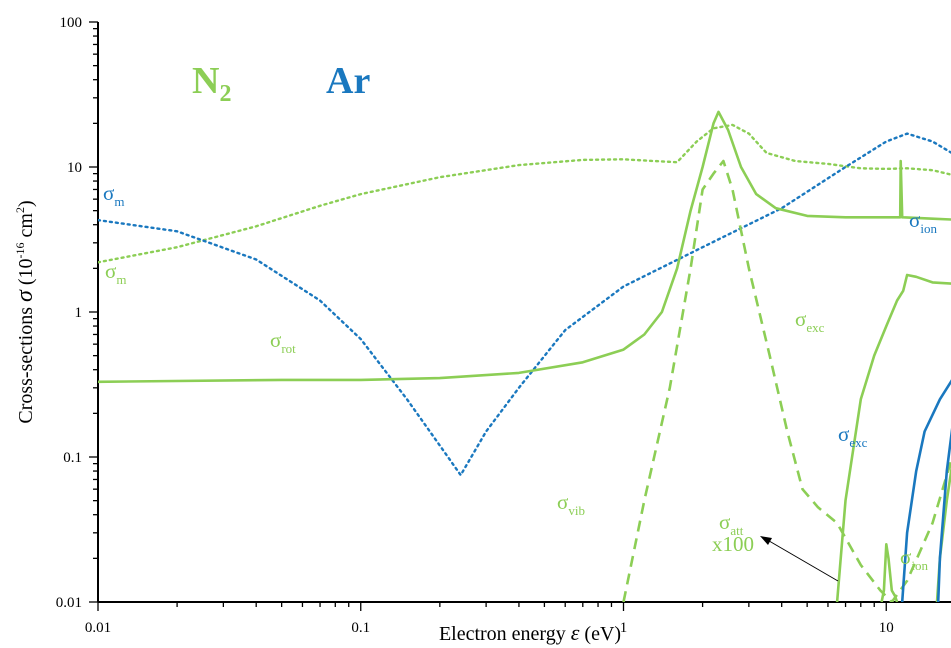 This screenshot has height=648, width=951. Describe the element at coordinates (69, 603) in the screenshot. I see `y-tick-label: 0.01` at that location.